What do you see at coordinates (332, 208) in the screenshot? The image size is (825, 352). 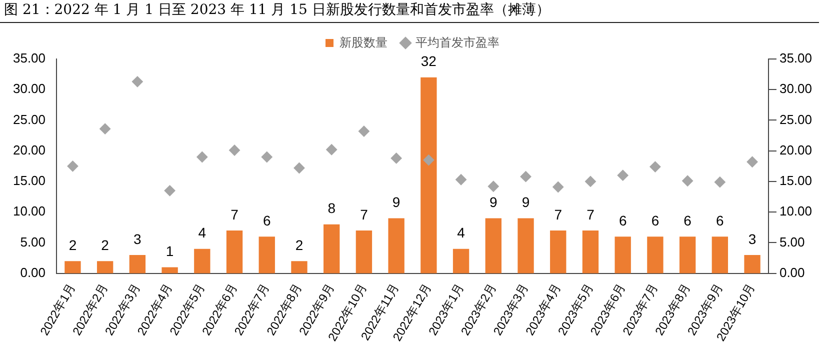 I see `data-label: 8` at bounding box center [332, 208].